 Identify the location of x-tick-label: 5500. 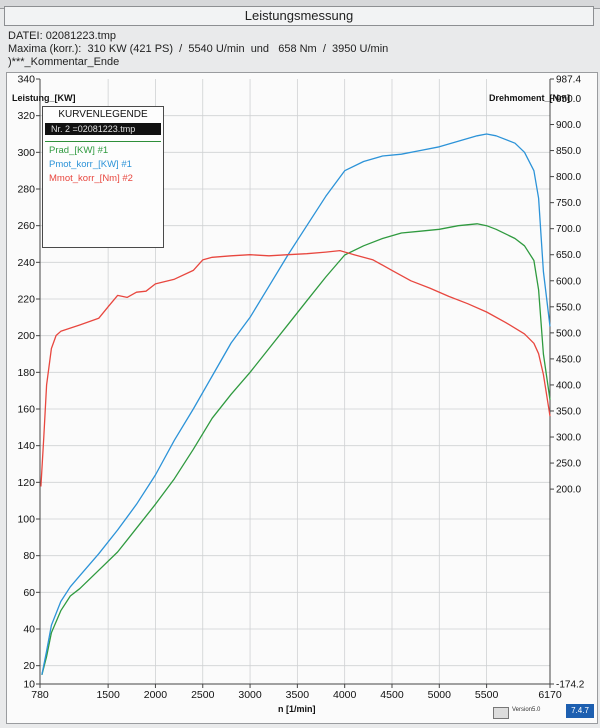
(487, 695).